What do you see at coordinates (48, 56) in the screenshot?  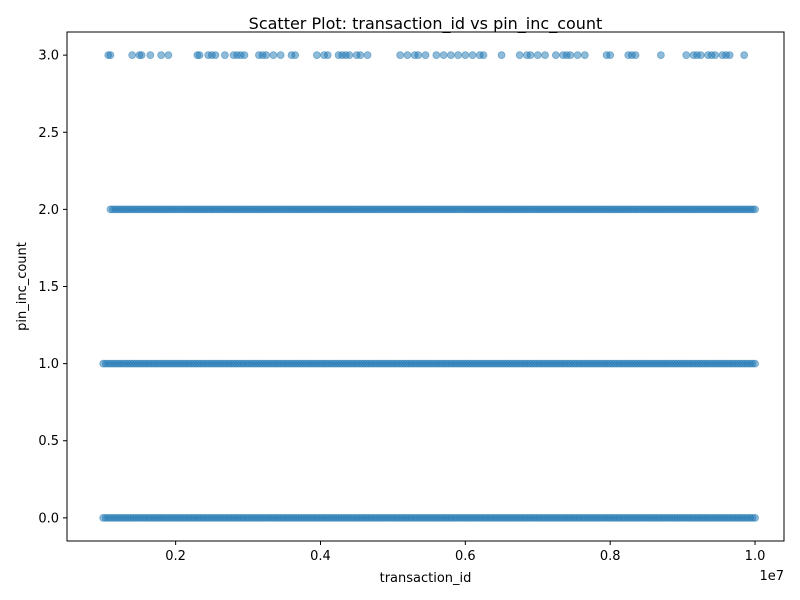 I see `y-tick-label: 3.0` at bounding box center [48, 56].